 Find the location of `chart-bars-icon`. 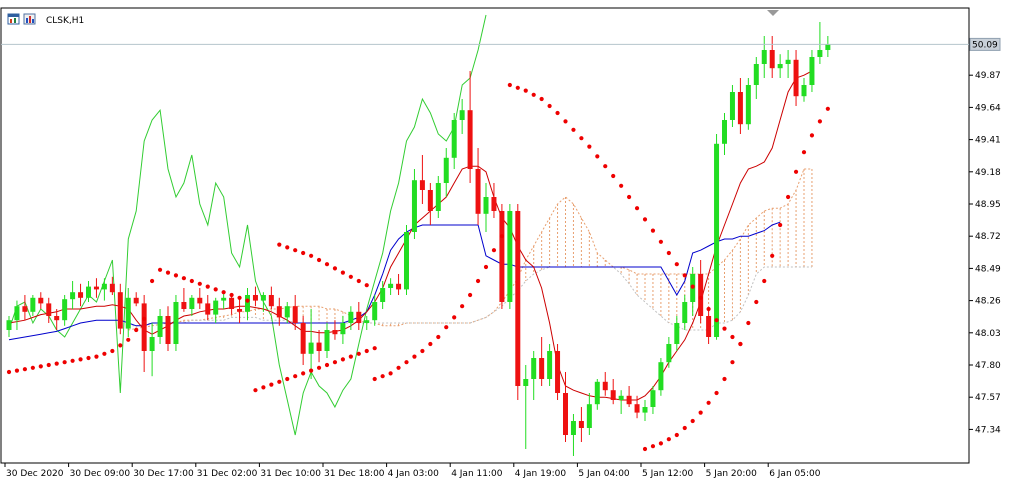

chart-bars-icon is located at coordinates (29, 19).